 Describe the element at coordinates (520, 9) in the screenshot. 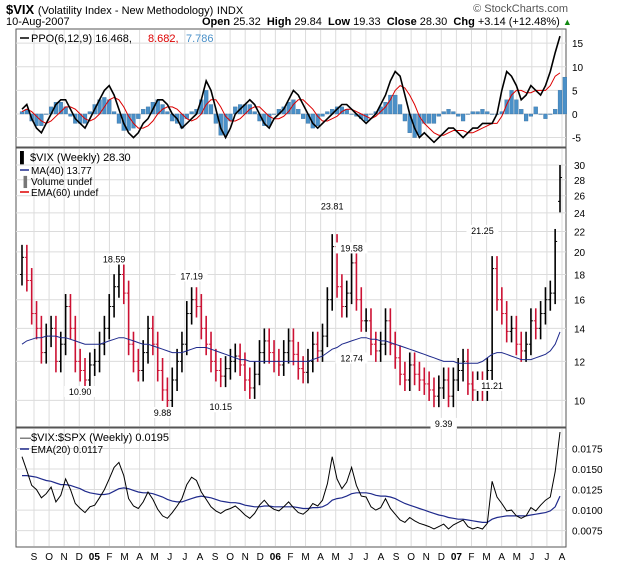

I see `brand-watermark: © StockCharts.com` at that location.